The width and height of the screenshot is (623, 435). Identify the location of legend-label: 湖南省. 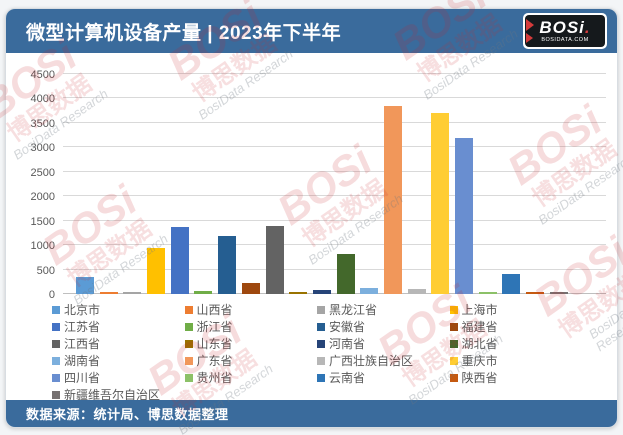
(82, 361).